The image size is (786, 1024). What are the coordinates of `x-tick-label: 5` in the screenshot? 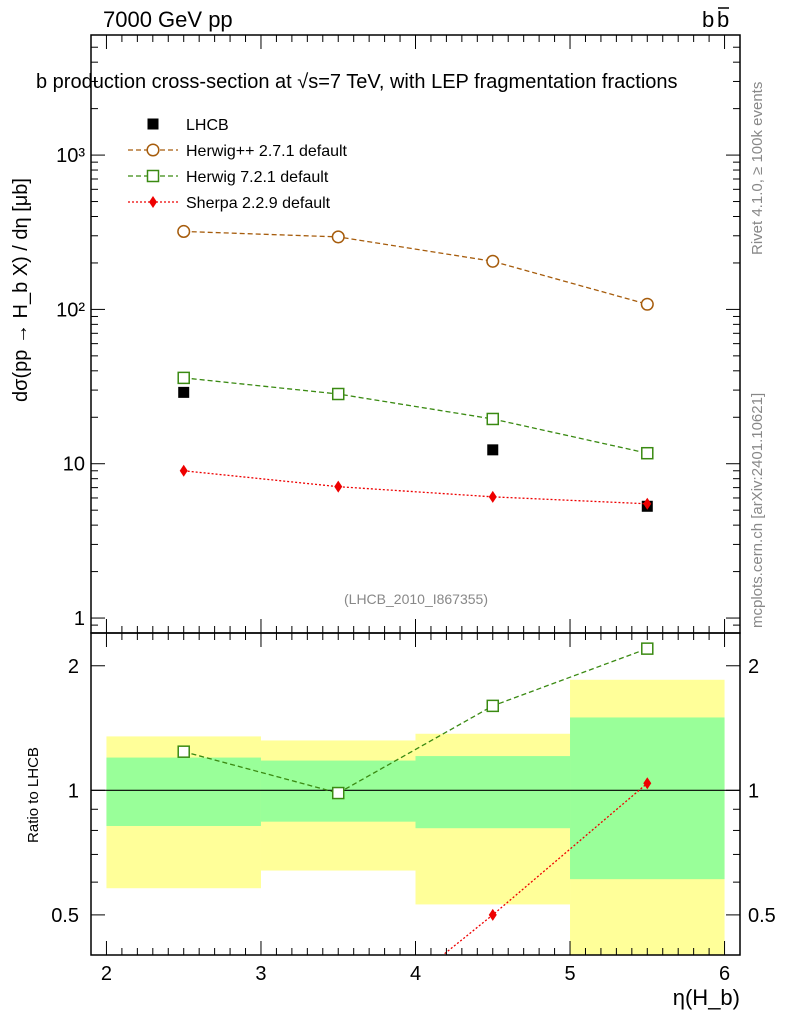 It's located at (569, 974).